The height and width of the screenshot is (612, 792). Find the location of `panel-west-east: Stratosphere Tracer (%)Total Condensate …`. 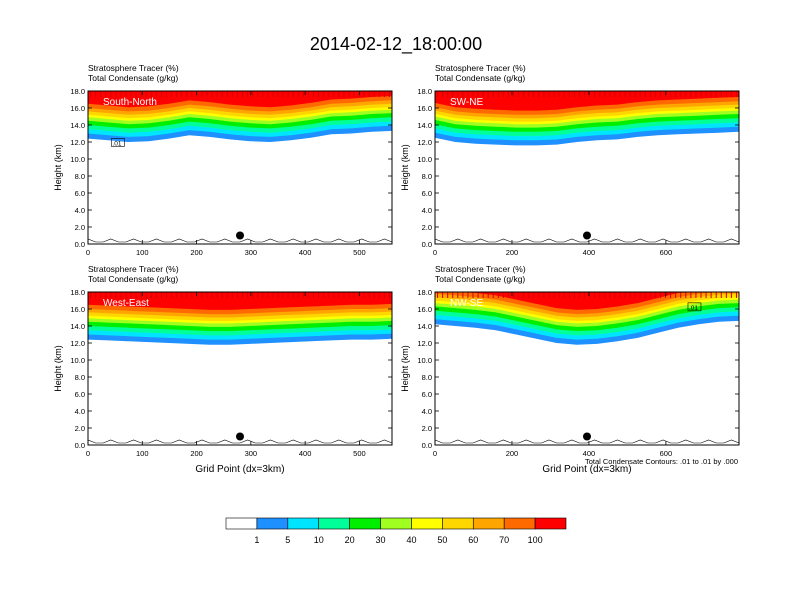

panel-west-east: Stratosphere Tracer (%)Total Condensate … is located at coordinates (223, 369).